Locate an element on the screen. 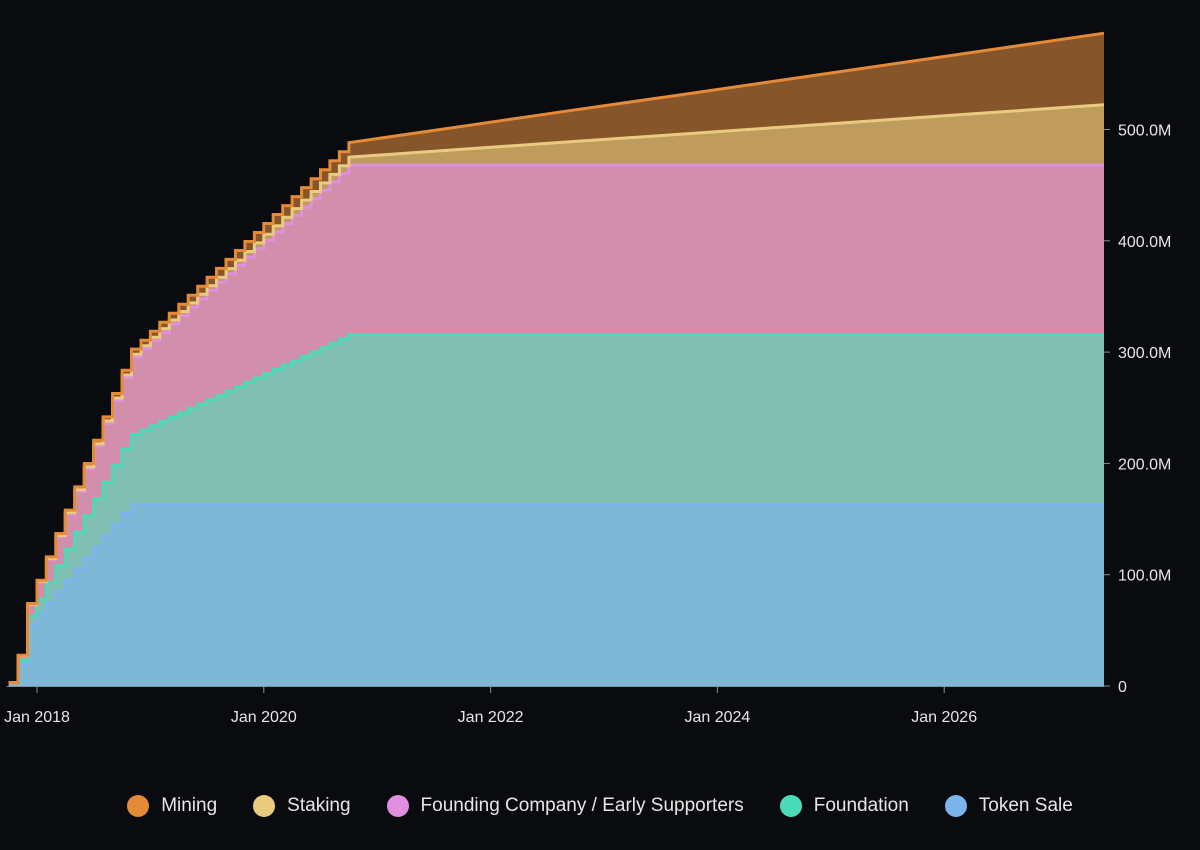  y-tick-label: 0 is located at coordinates (1122, 687).